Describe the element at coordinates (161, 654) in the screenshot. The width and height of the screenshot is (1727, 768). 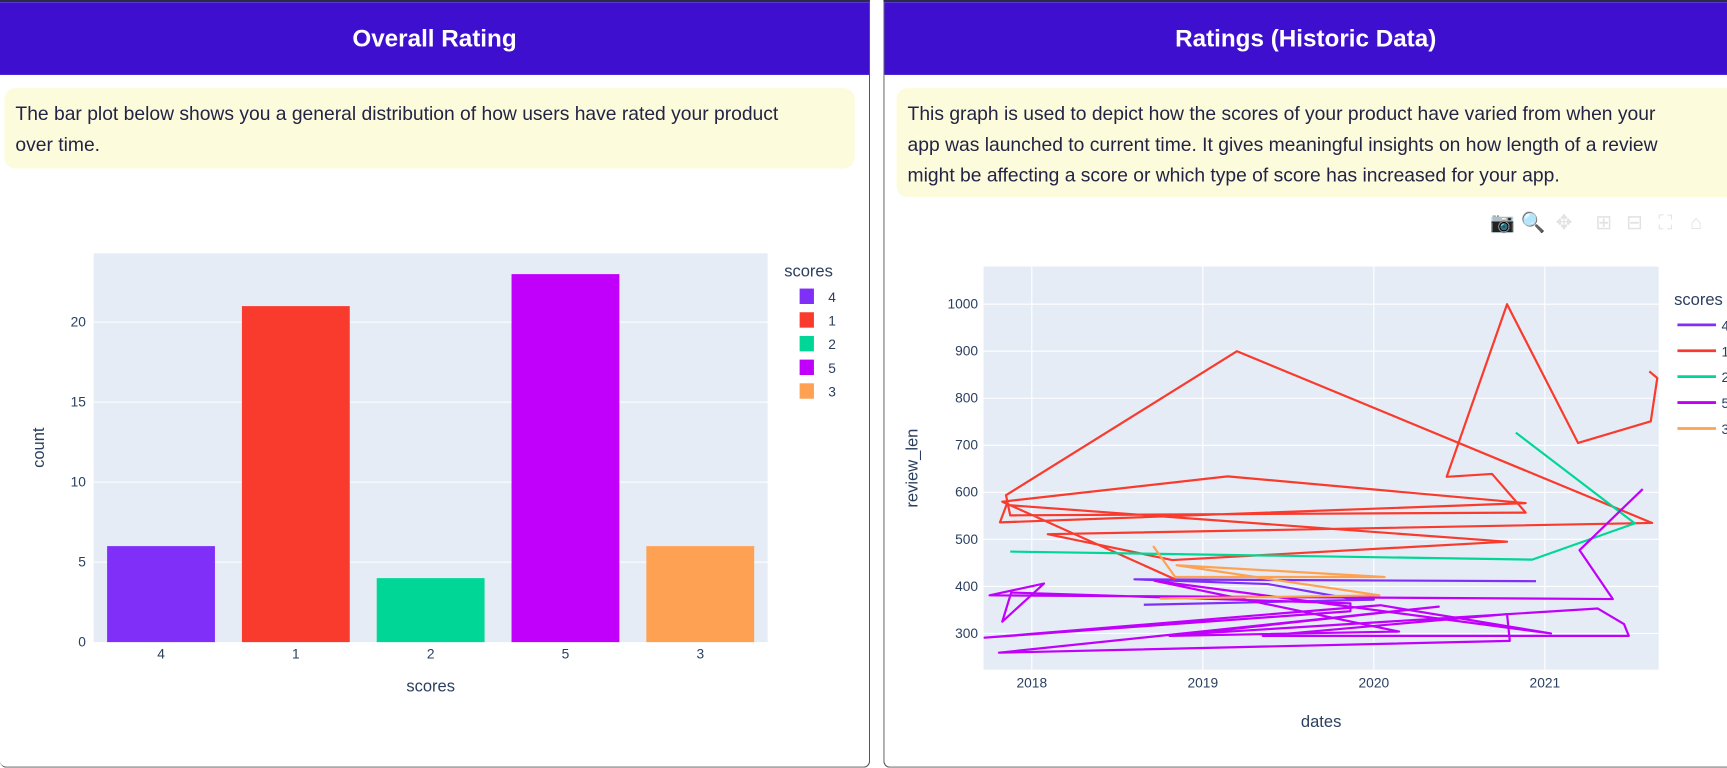
I see `x-tick-label: 4` at that location.